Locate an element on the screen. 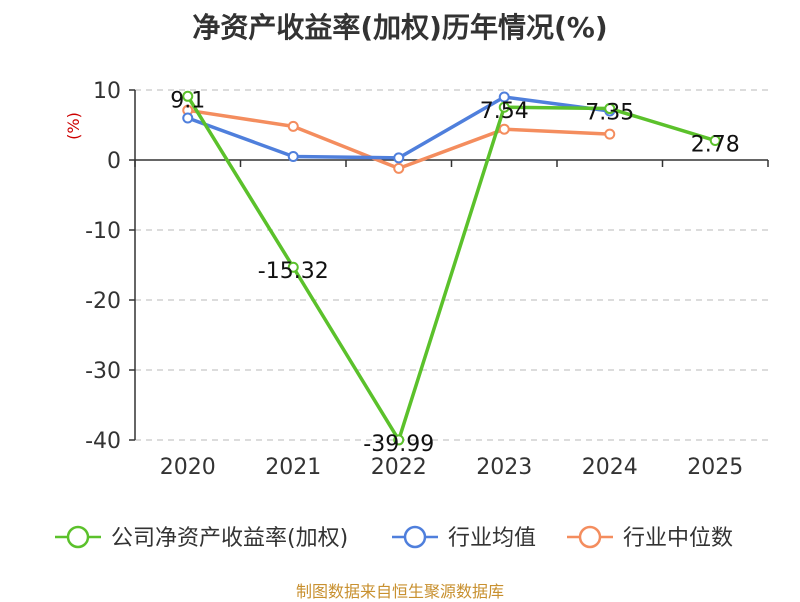  data-source-note: 制图数据来自恒生聚源数据库 is located at coordinates (399, 591).